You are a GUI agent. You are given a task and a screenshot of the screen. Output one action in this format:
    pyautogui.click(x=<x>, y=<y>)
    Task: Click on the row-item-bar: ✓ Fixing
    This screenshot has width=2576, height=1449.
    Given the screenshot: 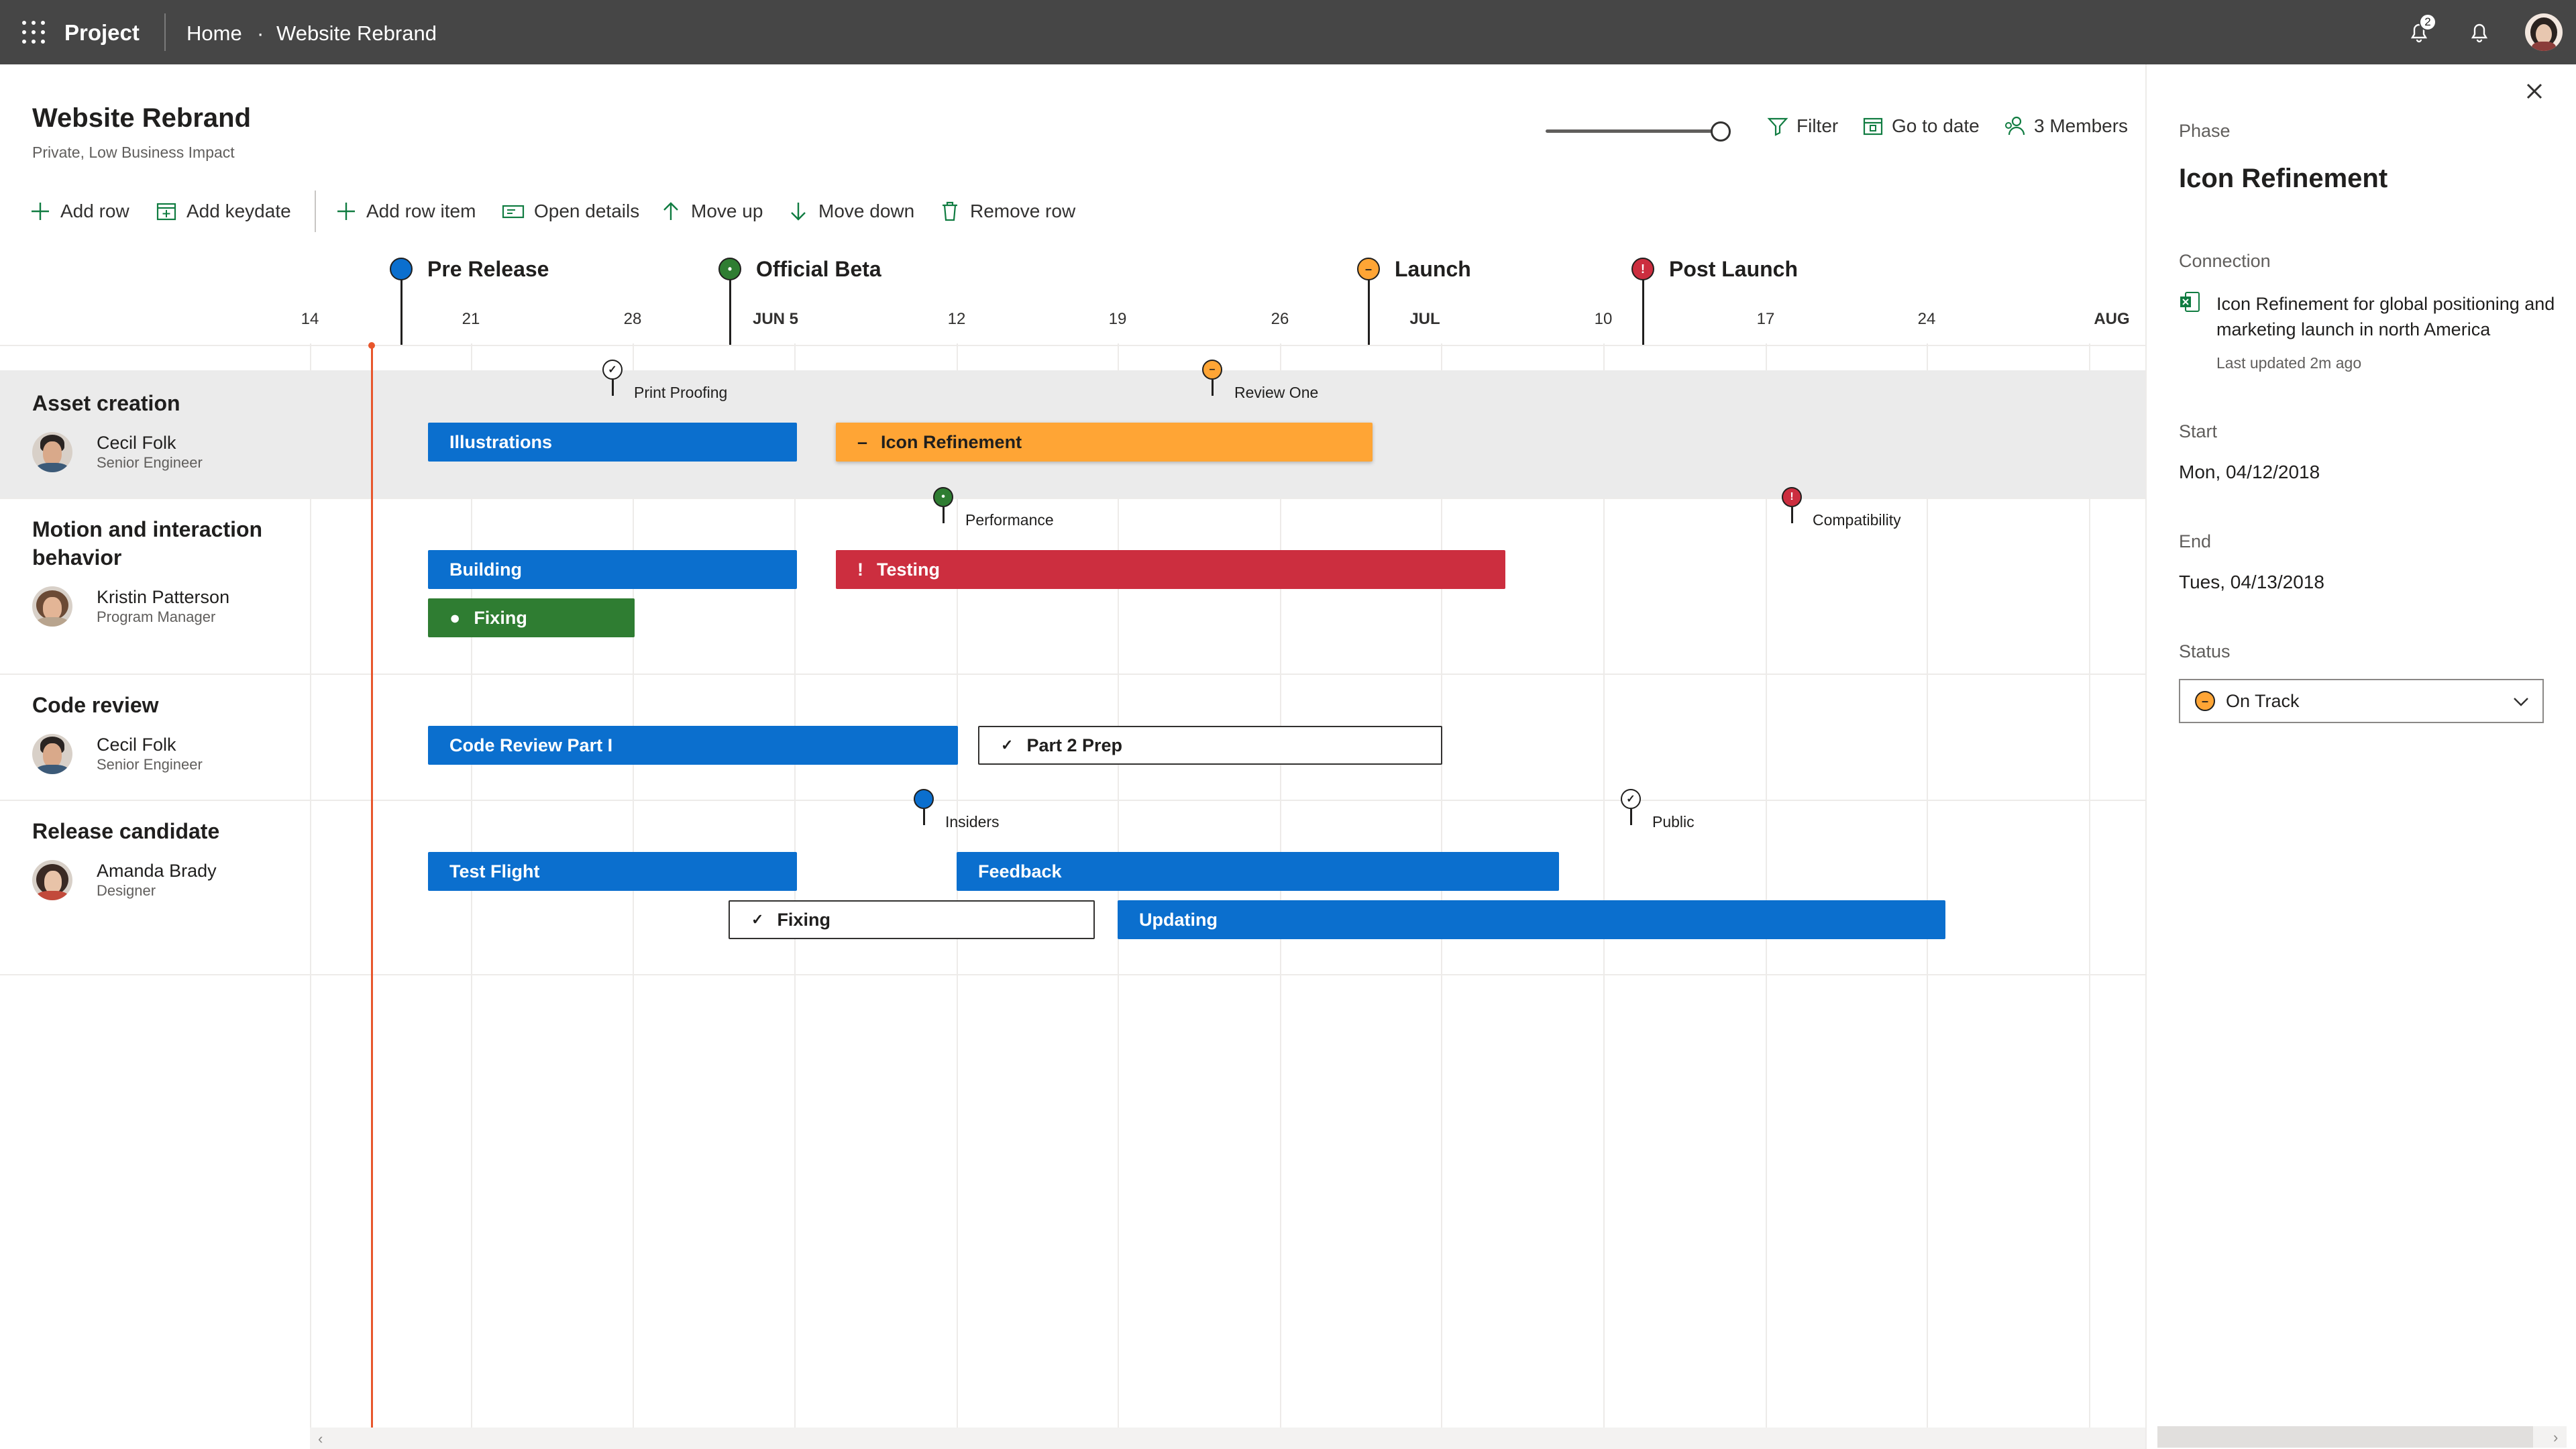 What is the action you would take?
    pyautogui.click(x=912, y=919)
    